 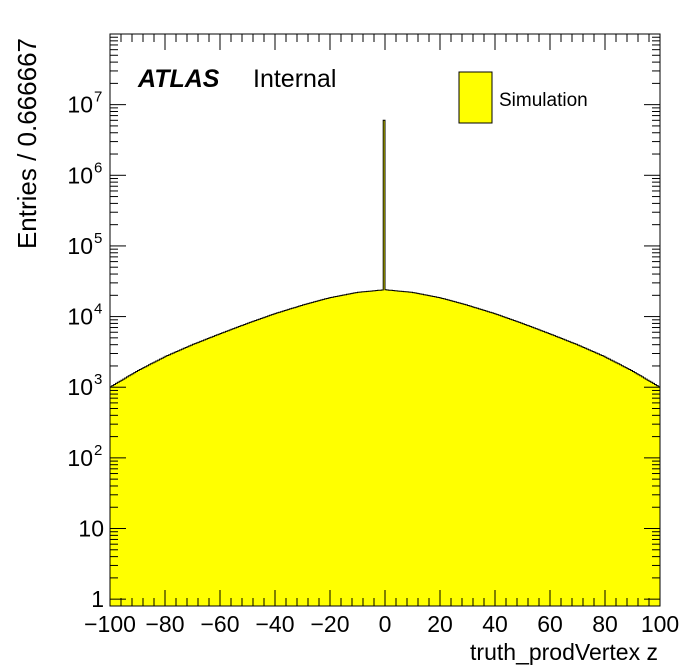 What do you see at coordinates (543, 100) in the screenshot?
I see `legend-label: Simulation` at bounding box center [543, 100].